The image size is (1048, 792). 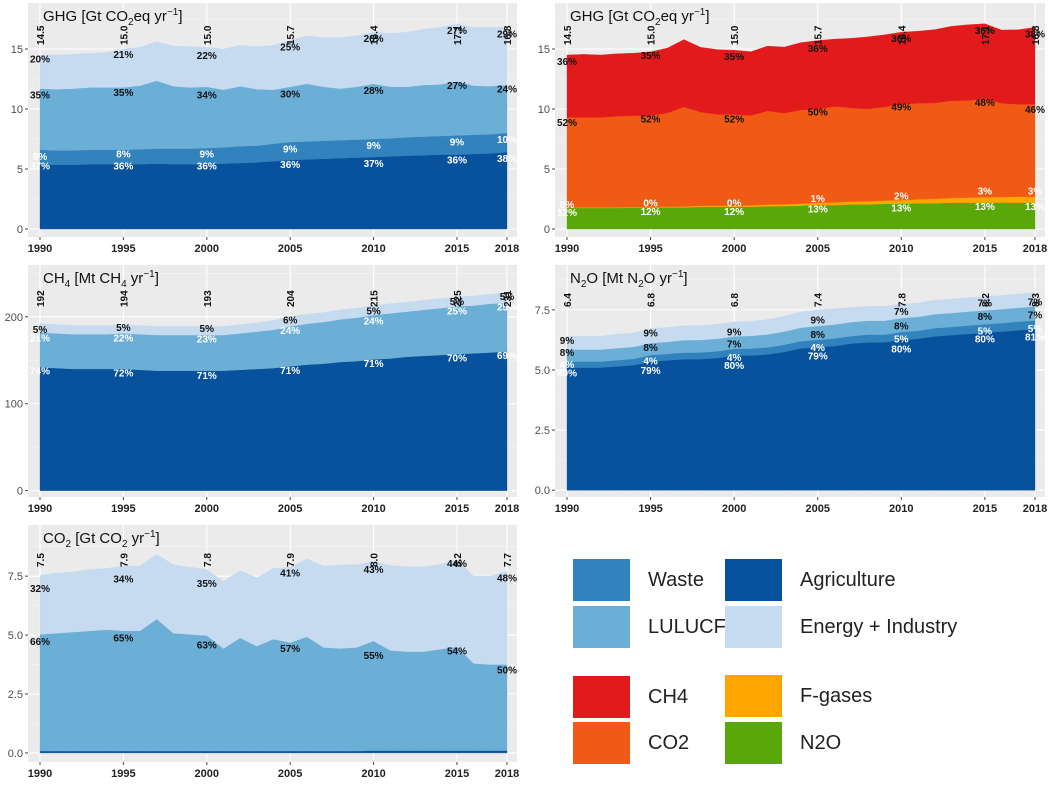 I want to click on legend-item-f-gases: F-gases, so click(x=798, y=696).